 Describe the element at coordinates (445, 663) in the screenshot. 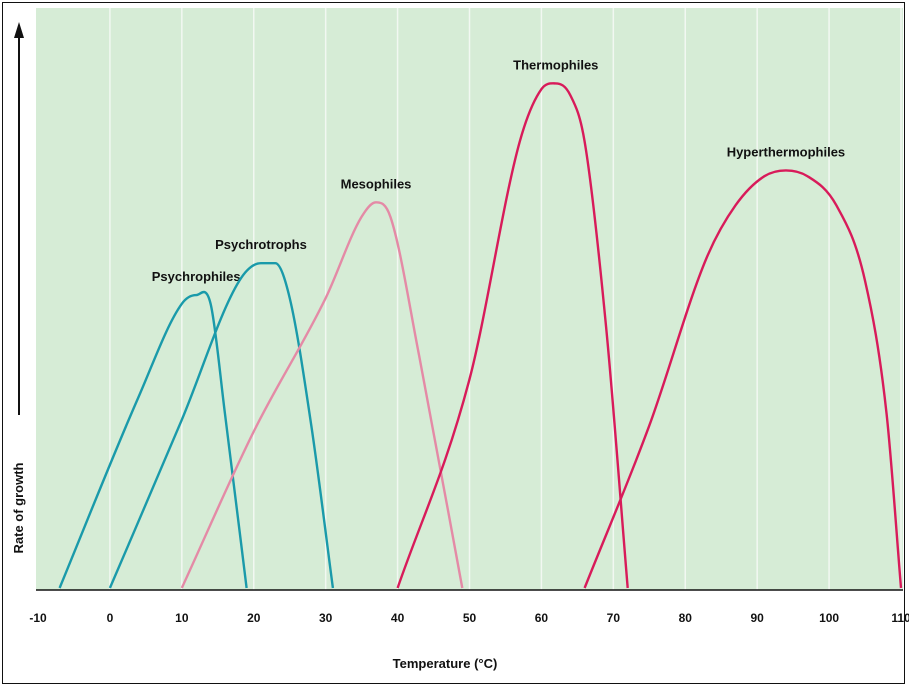

I see `x-axis-title: Temperature (°C)` at that location.